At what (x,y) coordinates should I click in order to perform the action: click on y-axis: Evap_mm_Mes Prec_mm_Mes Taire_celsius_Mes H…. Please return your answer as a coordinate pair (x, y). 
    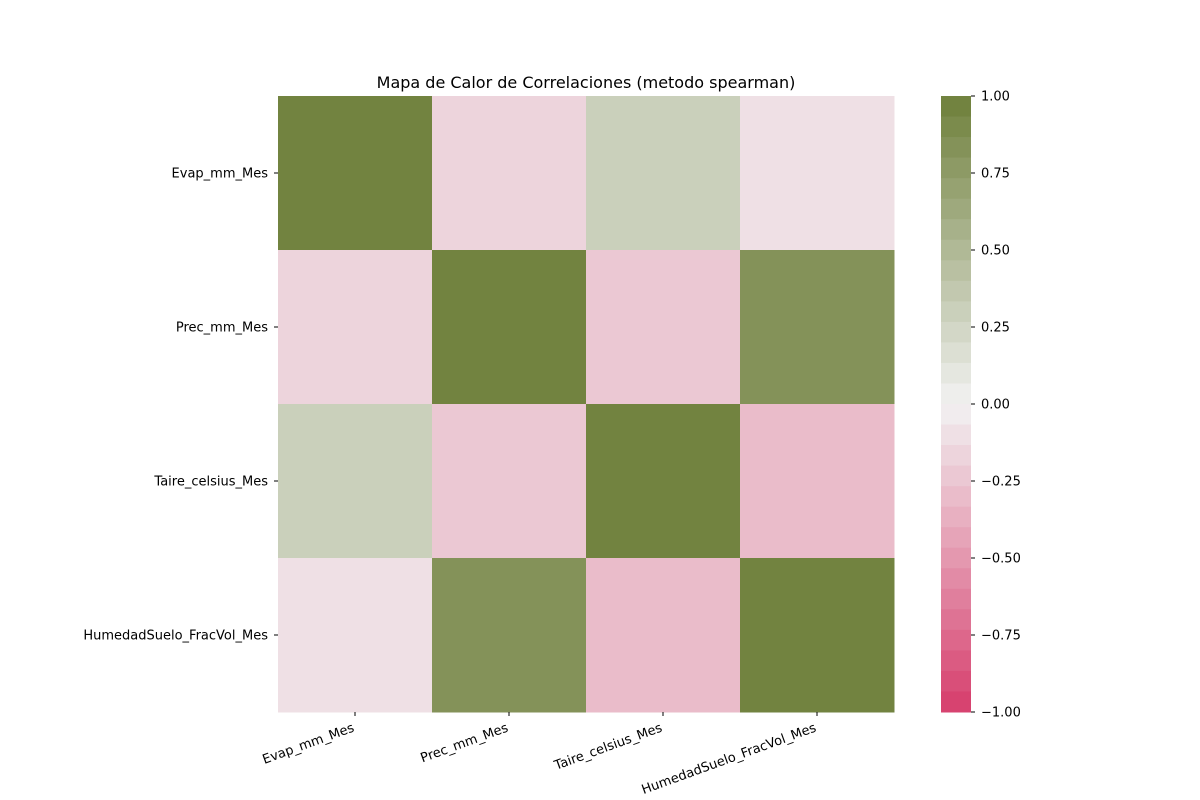
    Looking at the image, I should click on (180, 405).